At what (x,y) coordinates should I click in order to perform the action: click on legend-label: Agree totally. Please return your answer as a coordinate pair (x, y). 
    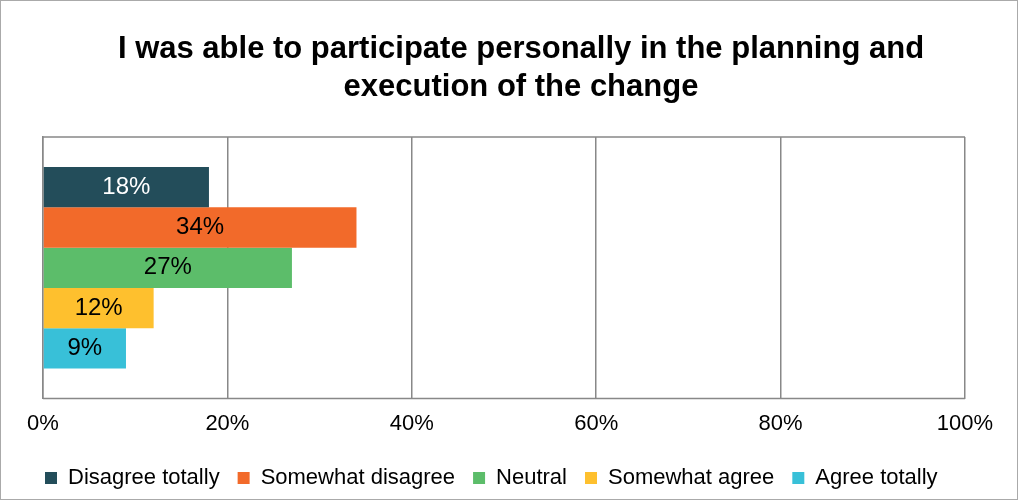
    Looking at the image, I should click on (876, 477).